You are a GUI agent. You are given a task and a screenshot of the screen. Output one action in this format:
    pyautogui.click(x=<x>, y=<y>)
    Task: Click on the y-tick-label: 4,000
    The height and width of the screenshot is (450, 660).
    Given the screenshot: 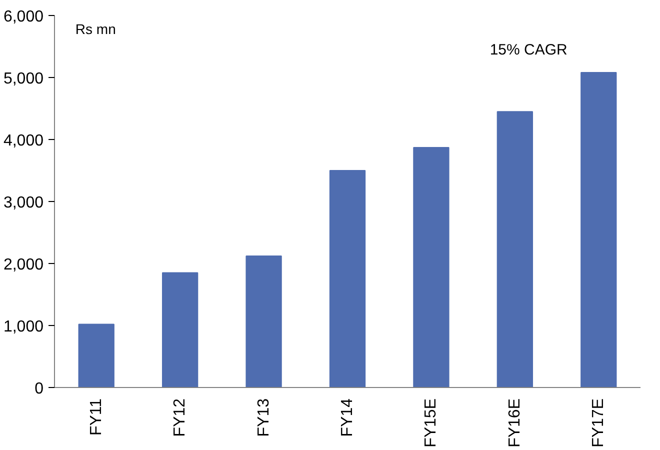 What is the action you would take?
    pyautogui.click(x=23, y=141)
    